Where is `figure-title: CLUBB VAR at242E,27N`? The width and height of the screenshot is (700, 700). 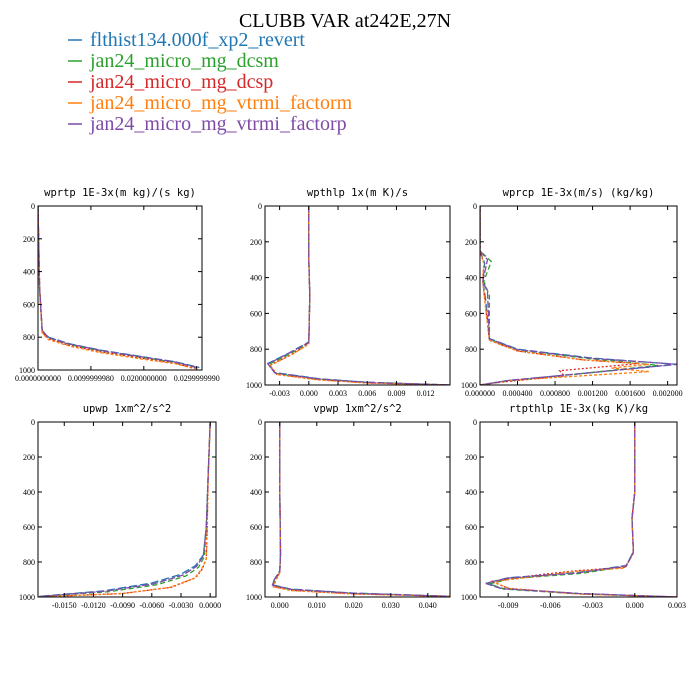 figure-title: CLUBB VAR at242E,27N is located at coordinates (345, 21).